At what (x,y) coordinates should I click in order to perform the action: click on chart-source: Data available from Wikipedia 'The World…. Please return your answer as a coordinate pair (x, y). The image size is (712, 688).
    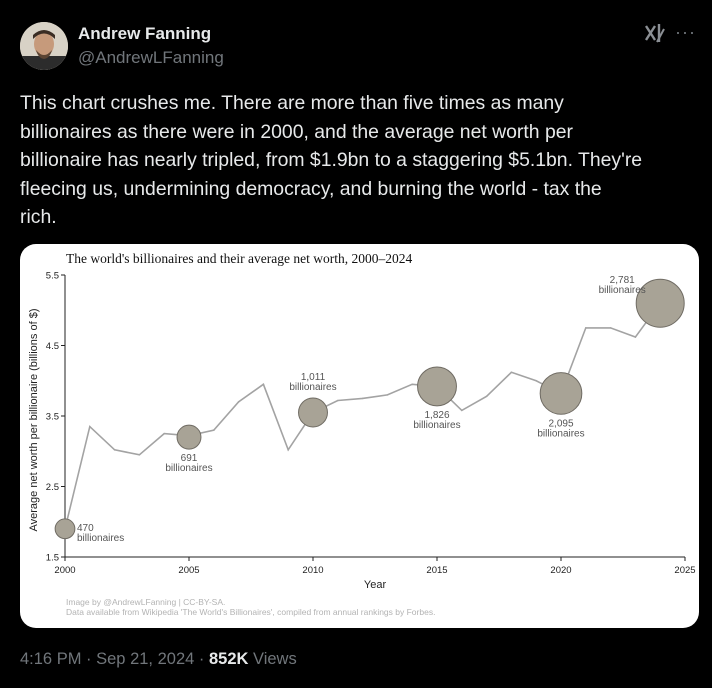
    Looking at the image, I should click on (250, 612).